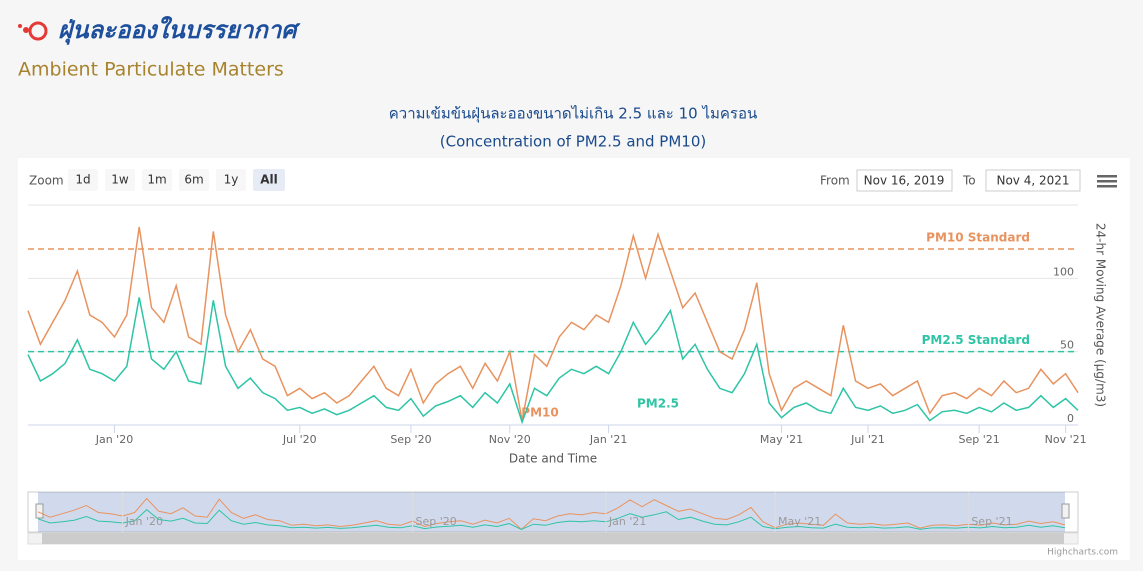 This screenshot has height=571, width=1143. I want to click on range-button-label: All, so click(269, 180).